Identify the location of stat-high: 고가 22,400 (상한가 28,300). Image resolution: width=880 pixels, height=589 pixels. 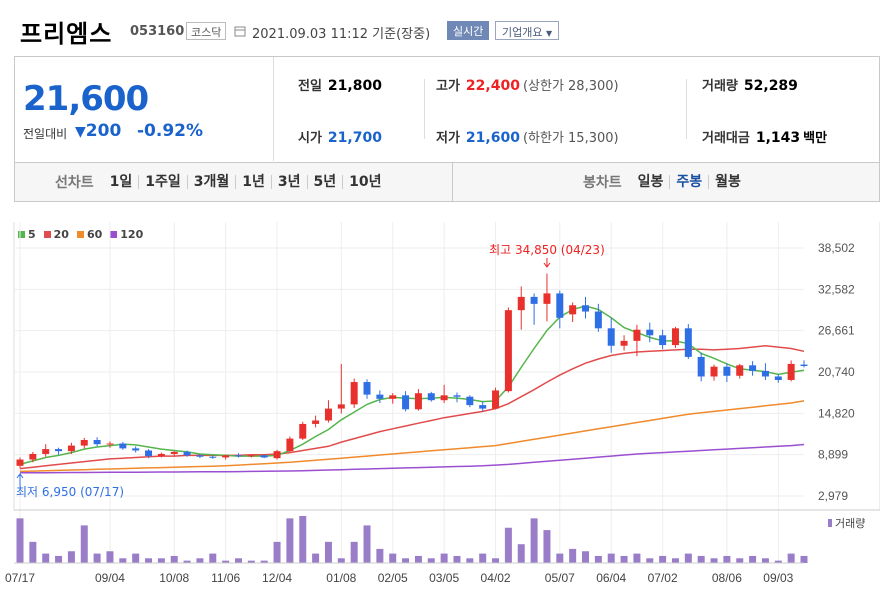
(527, 86).